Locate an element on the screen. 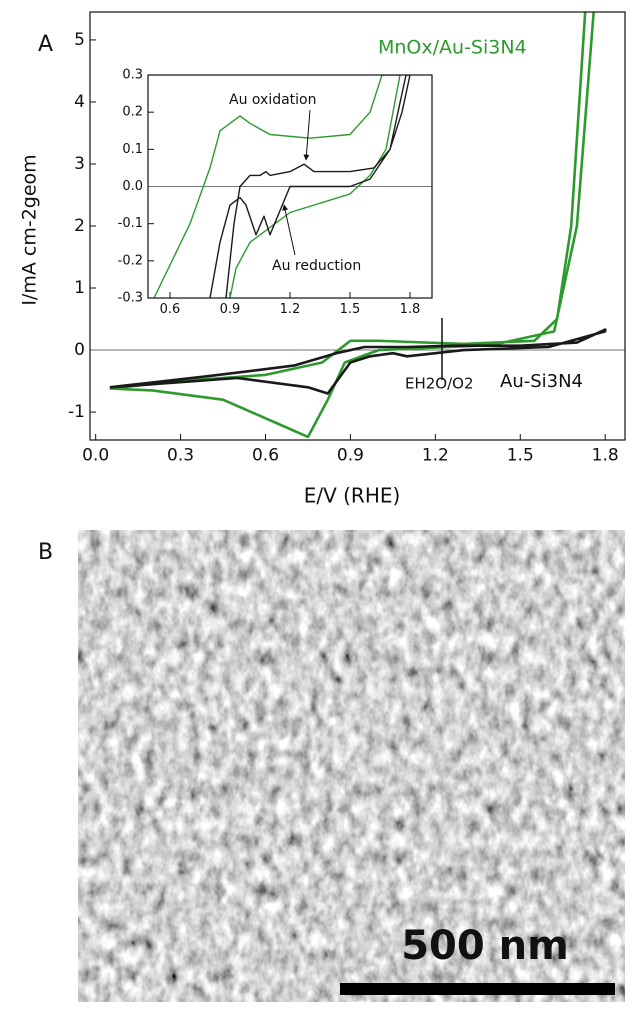 This screenshot has width=630, height=1009. y-tick-label: 4 is located at coordinates (79, 102).